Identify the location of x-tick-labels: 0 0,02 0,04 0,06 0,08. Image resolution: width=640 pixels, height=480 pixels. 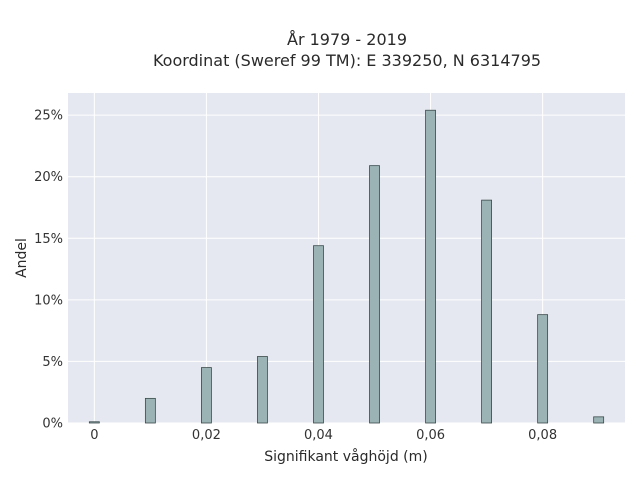
(323, 435).